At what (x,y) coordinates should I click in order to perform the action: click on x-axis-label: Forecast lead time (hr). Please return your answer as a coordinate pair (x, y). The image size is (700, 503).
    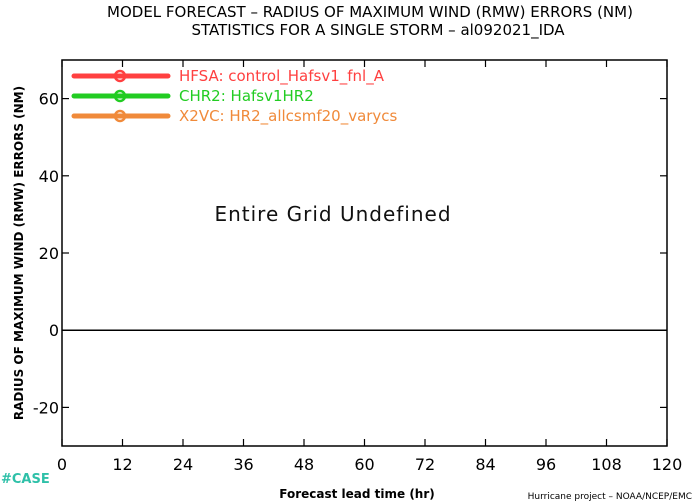
    Looking at the image, I should click on (357, 494).